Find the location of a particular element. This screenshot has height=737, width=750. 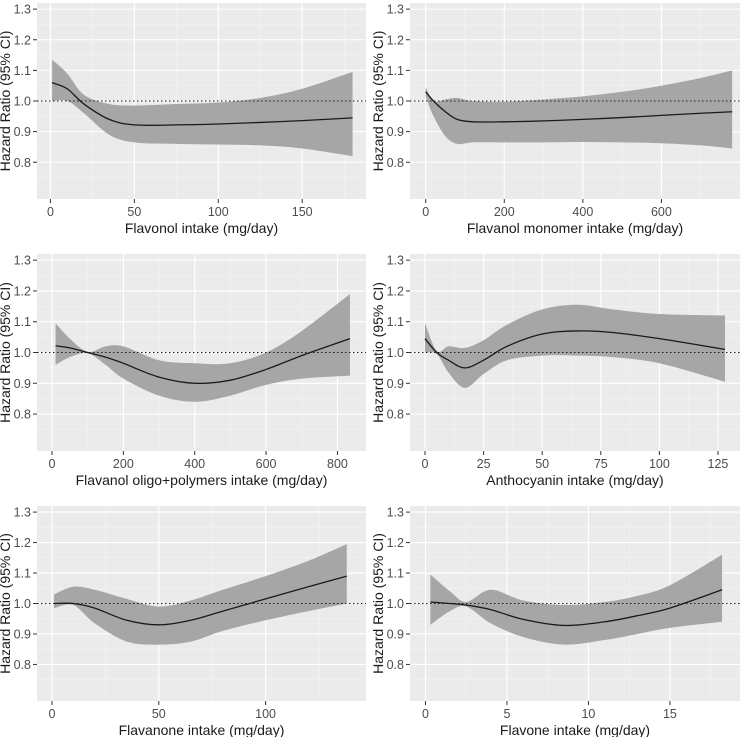

x-tick-label: 15 is located at coordinates (670, 714).